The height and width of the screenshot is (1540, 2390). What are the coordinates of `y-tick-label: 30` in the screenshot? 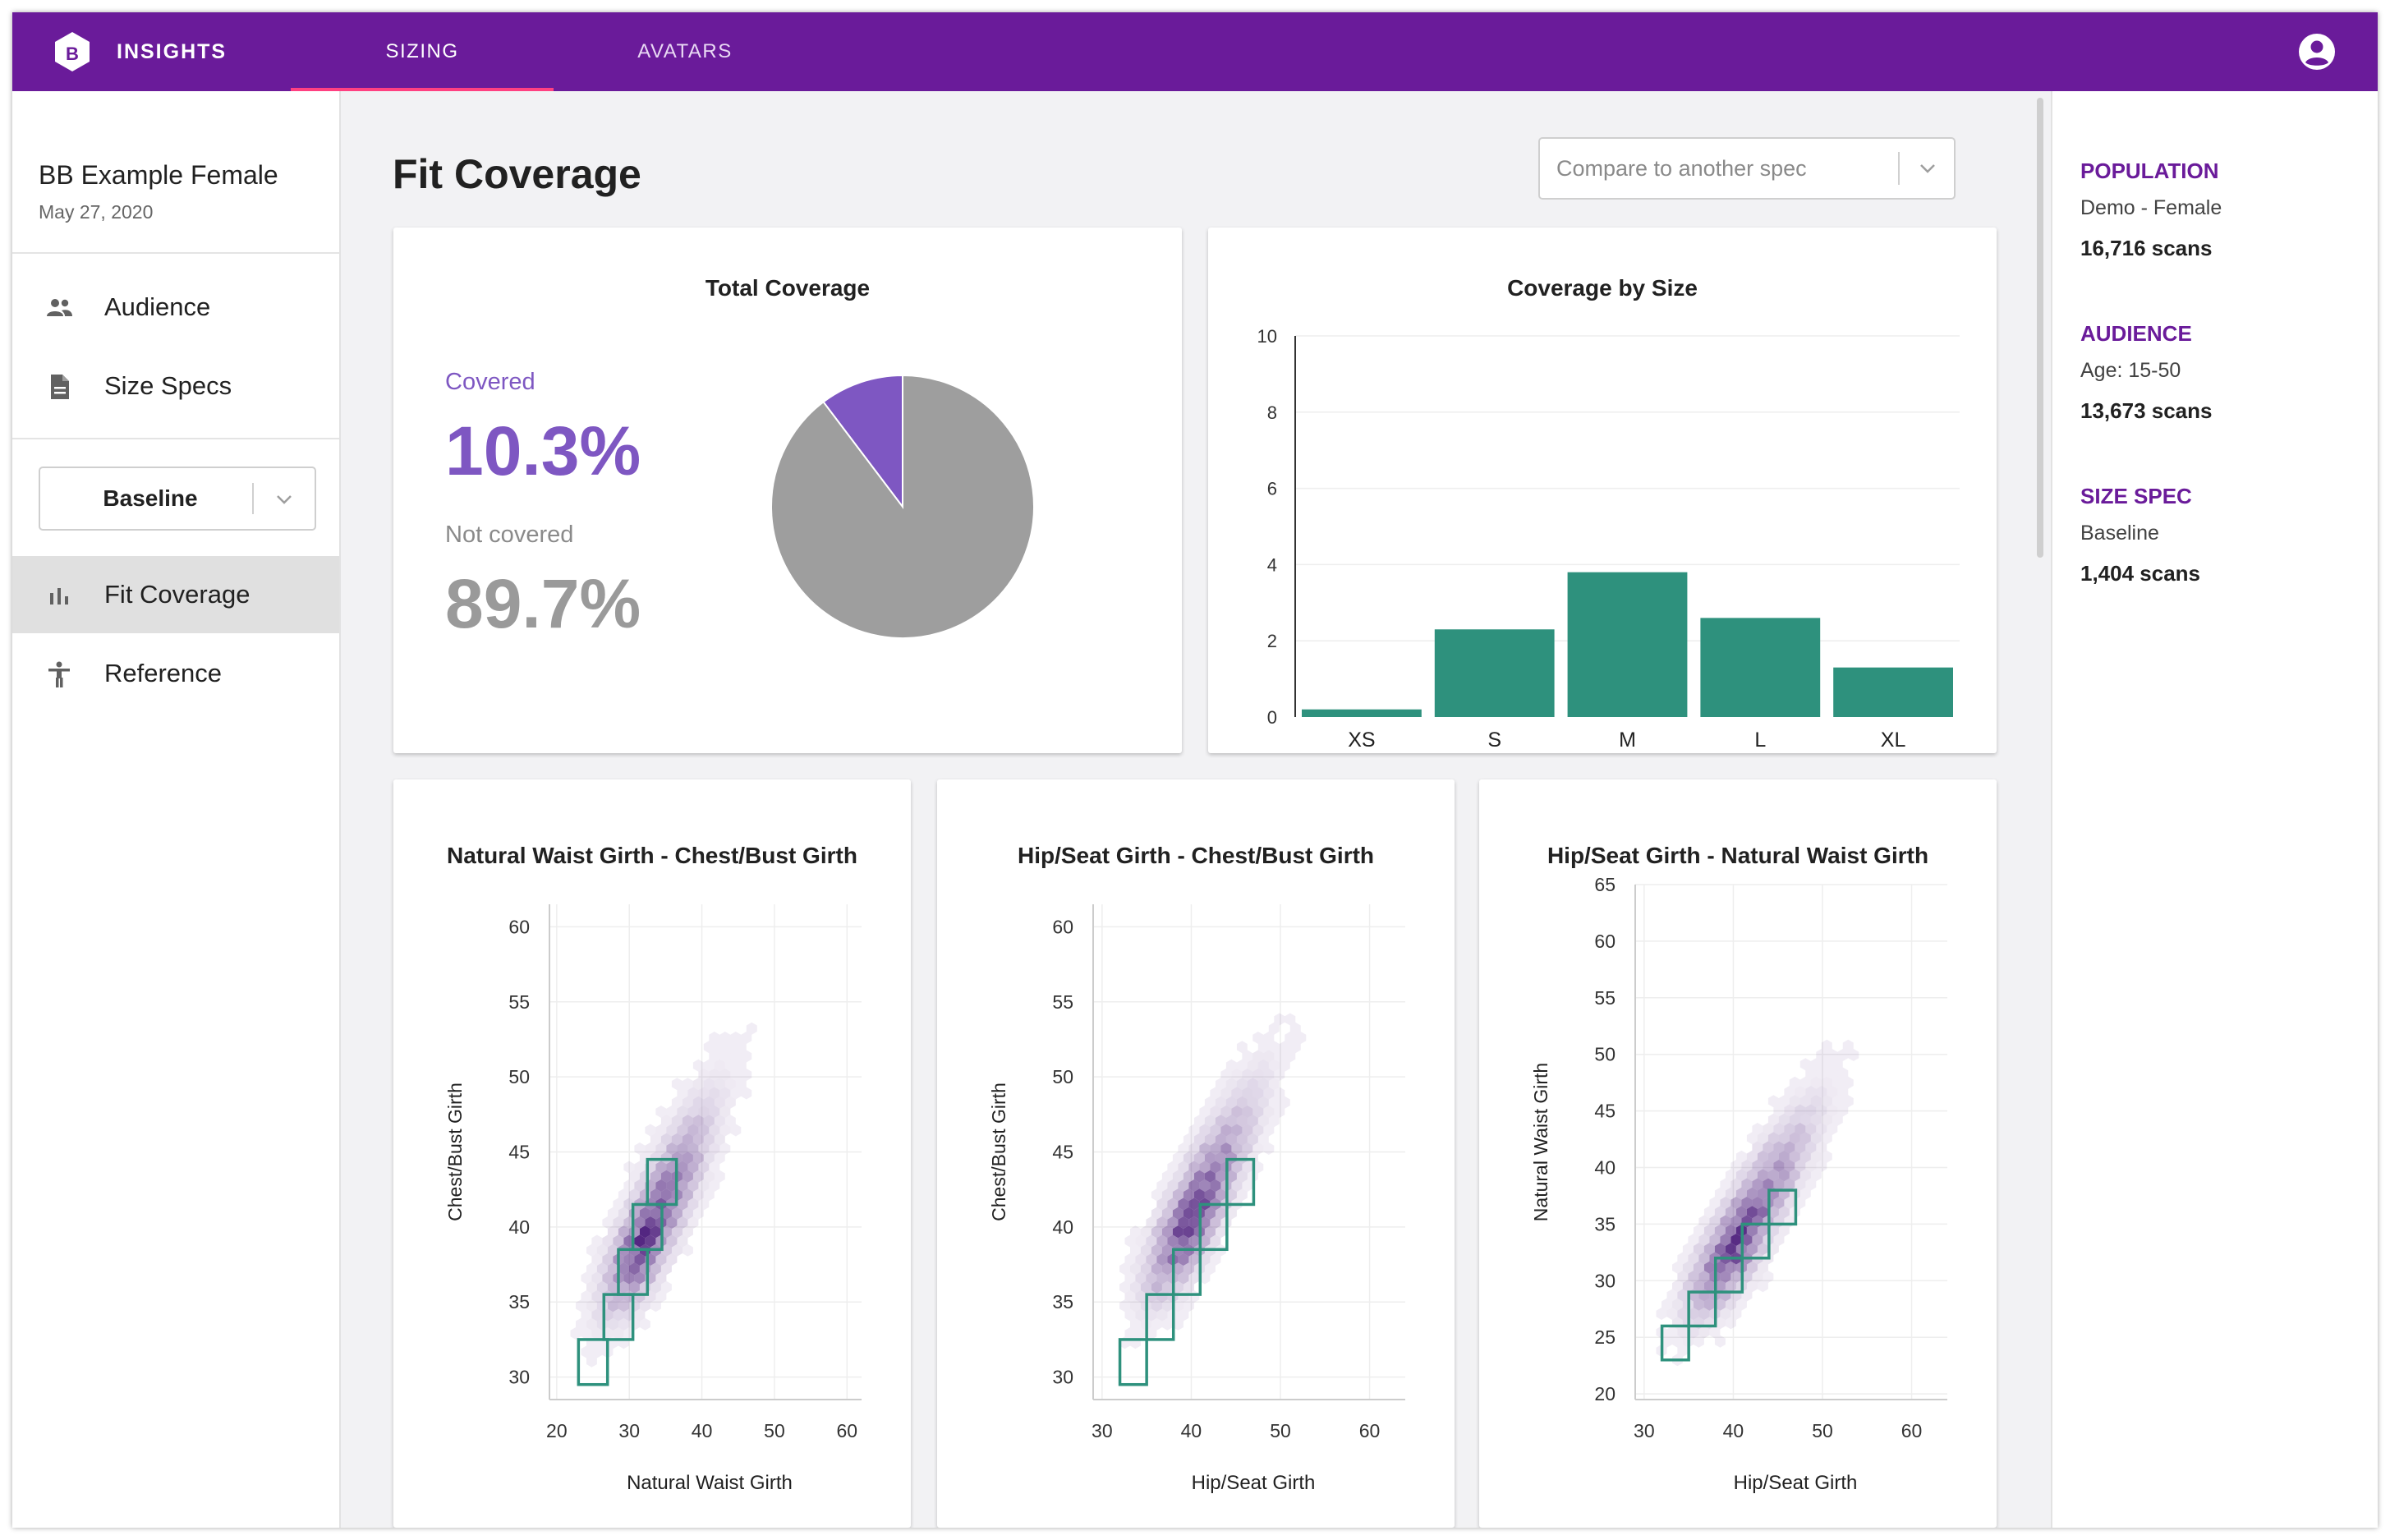 It's located at (519, 1377).